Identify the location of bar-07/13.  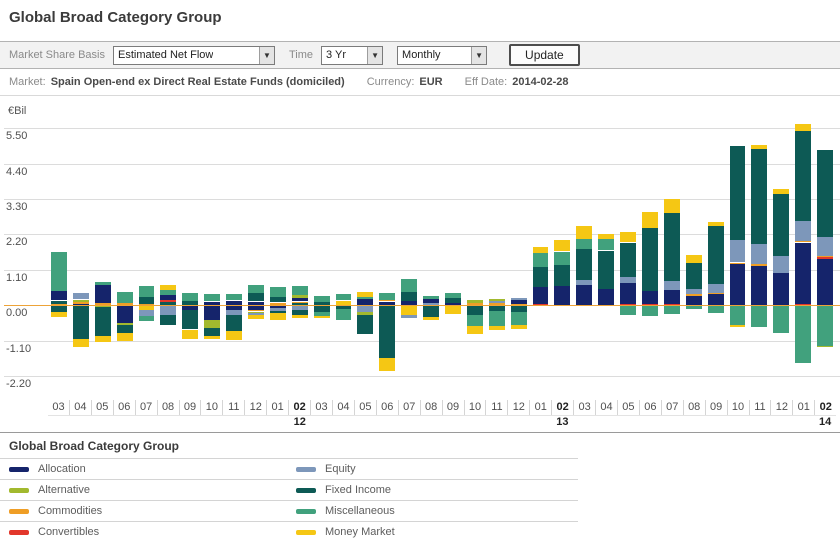
(671, 257).